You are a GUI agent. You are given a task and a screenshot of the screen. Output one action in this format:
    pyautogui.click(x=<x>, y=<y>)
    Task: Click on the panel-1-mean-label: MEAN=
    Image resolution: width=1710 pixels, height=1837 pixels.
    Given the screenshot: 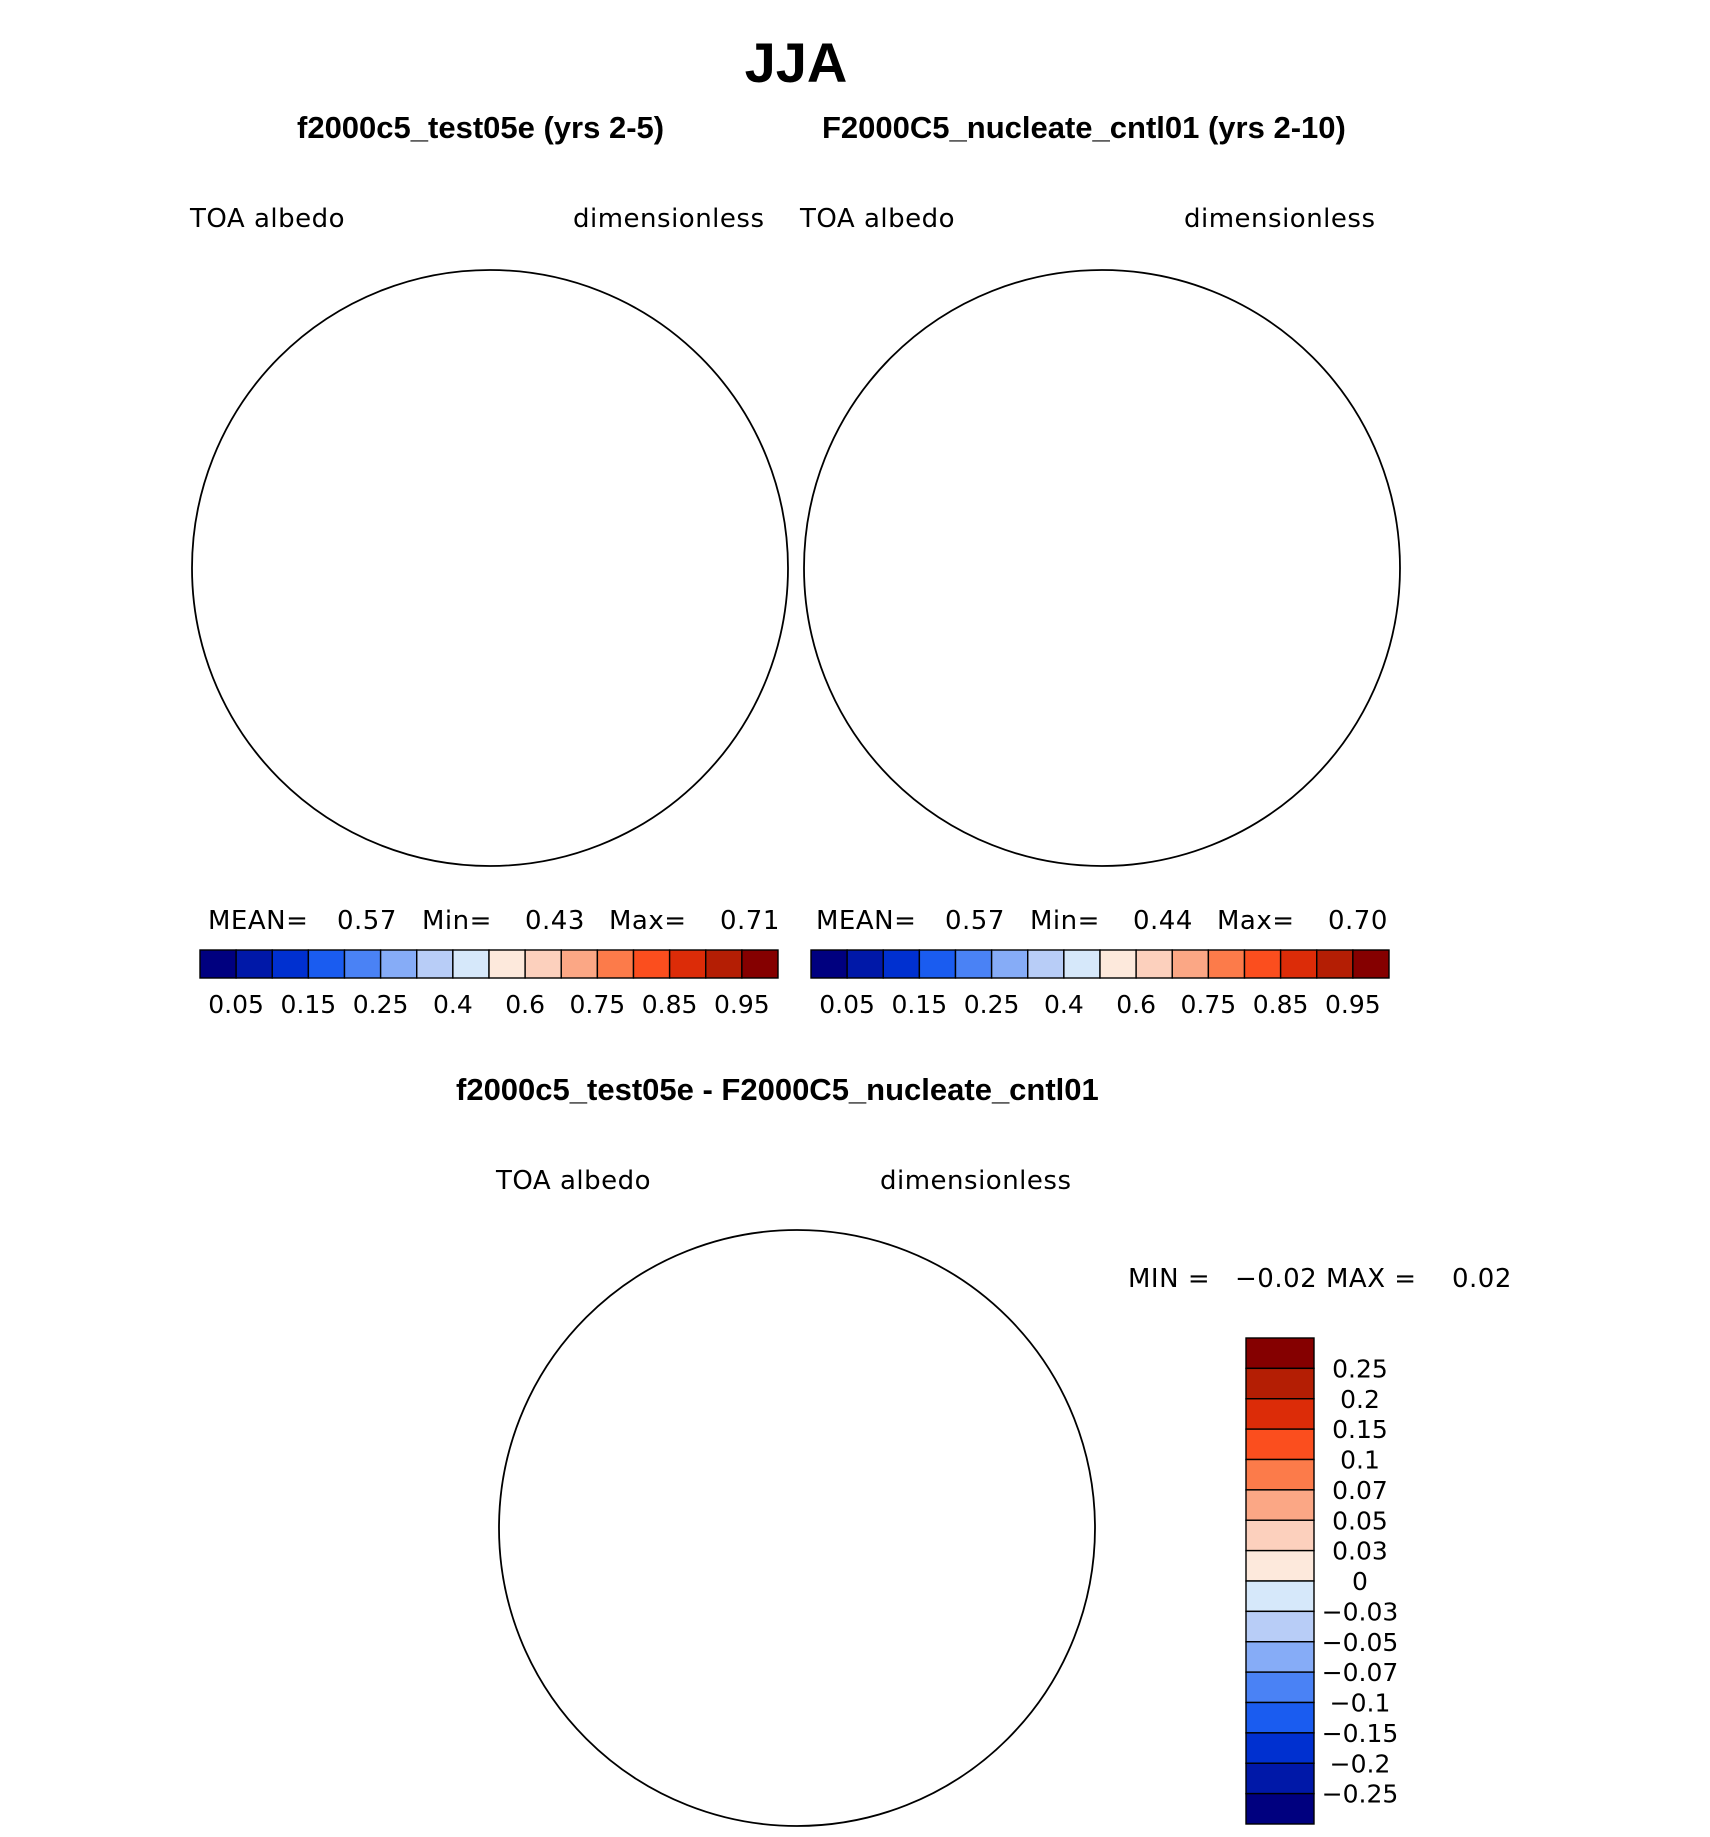 What is the action you would take?
    pyautogui.click(x=258, y=921)
    